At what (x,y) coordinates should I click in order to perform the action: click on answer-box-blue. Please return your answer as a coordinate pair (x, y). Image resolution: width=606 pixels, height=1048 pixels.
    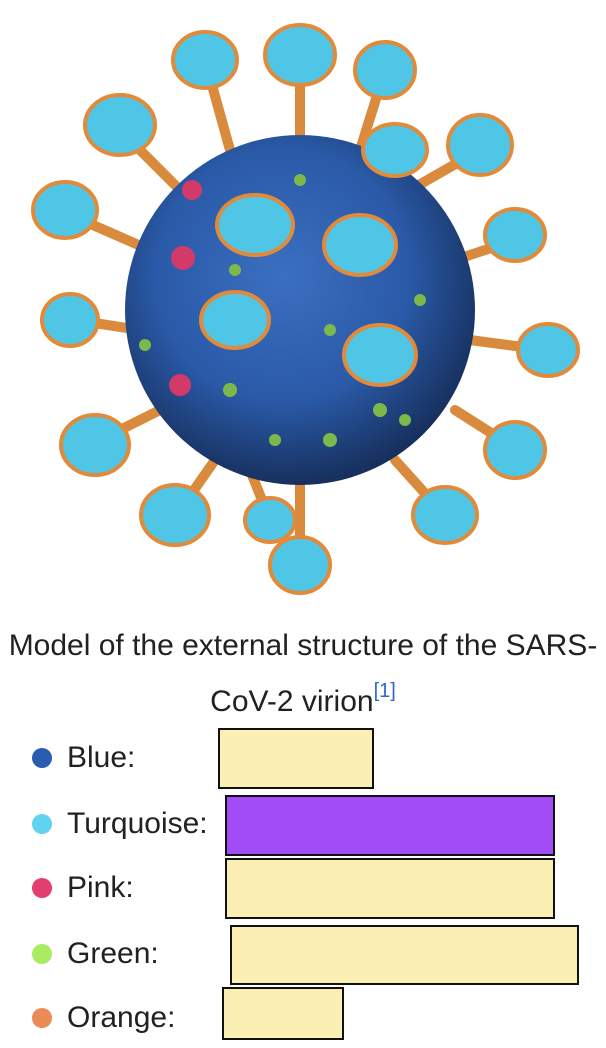
    Looking at the image, I should click on (296, 758).